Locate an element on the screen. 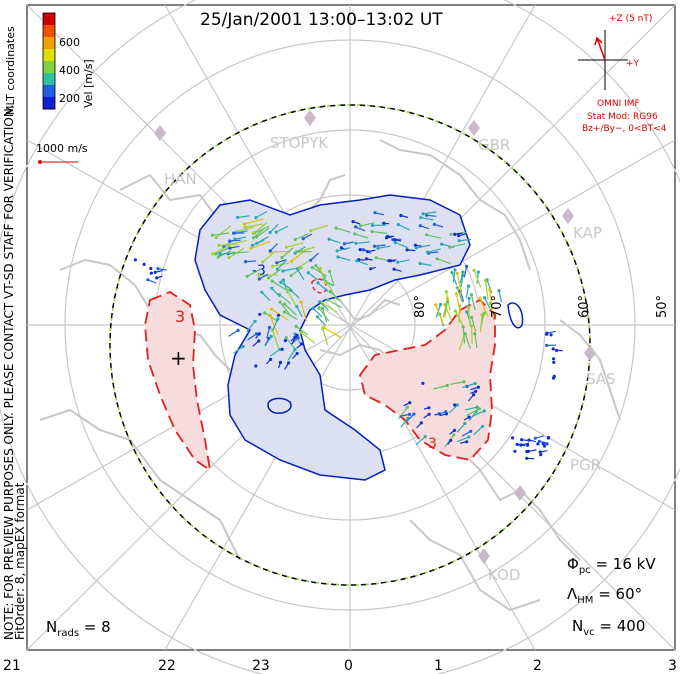  mlt-label-22: 22 is located at coordinates (167, 666).